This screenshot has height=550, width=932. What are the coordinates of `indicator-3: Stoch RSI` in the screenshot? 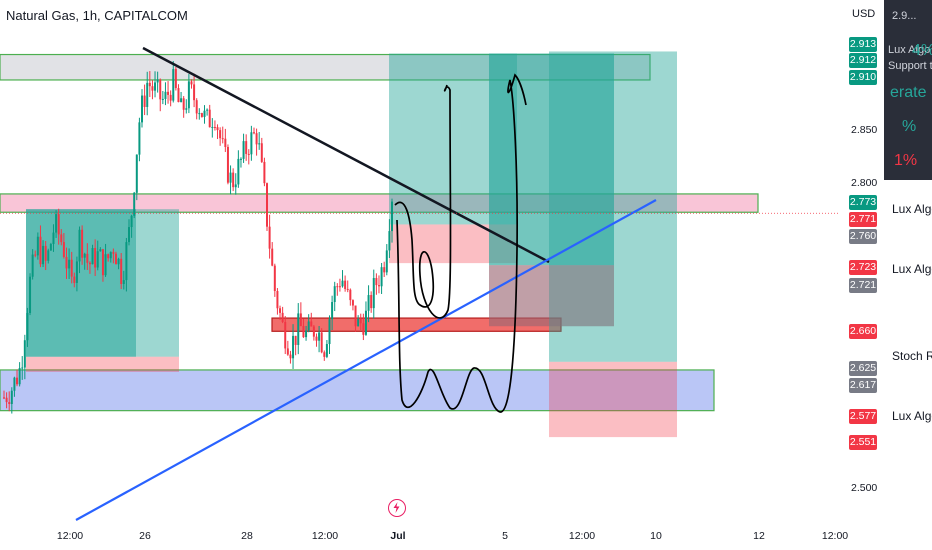 It's located at (912, 356).